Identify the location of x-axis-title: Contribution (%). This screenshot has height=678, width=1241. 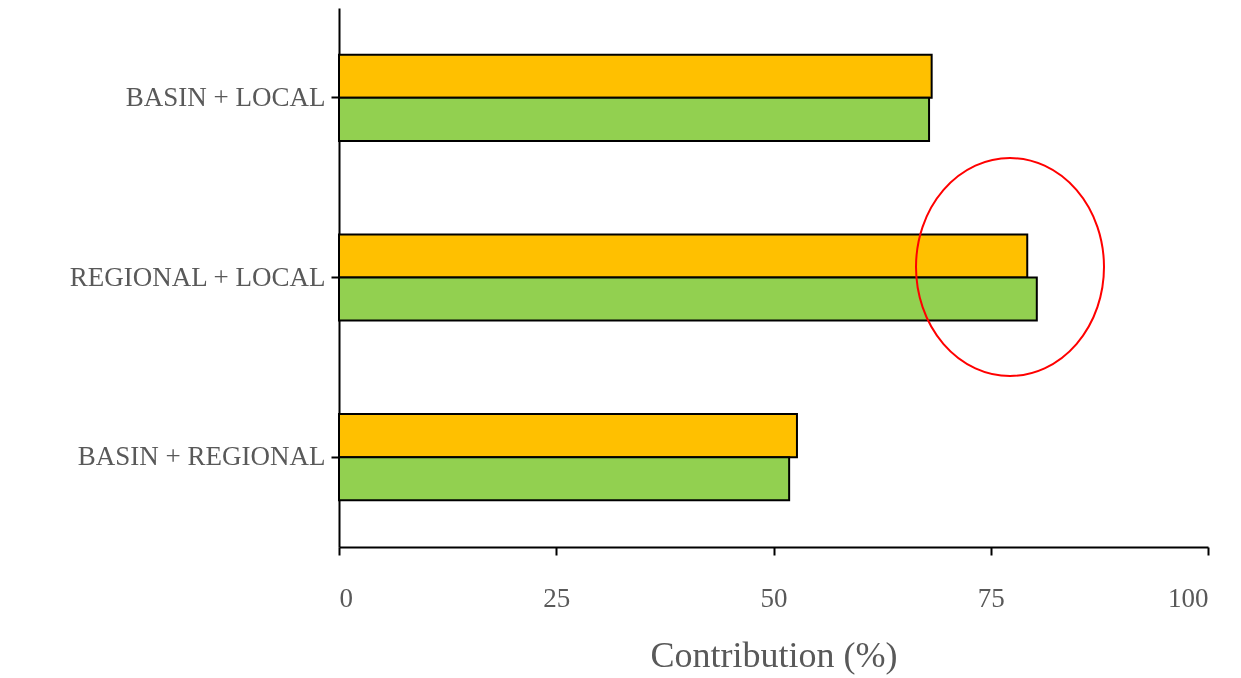
(774, 654).